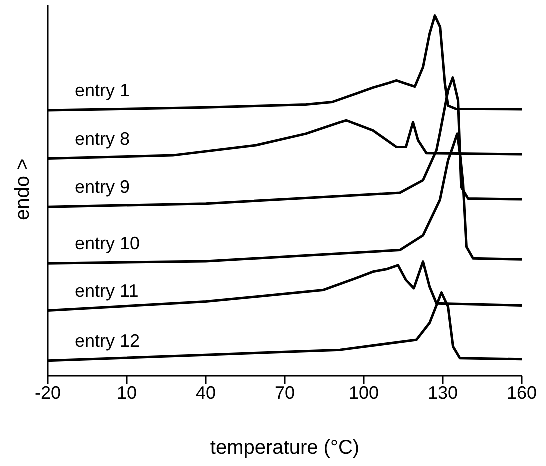  Describe the element at coordinates (102, 187) in the screenshot. I see `series-label: entry 9` at that location.